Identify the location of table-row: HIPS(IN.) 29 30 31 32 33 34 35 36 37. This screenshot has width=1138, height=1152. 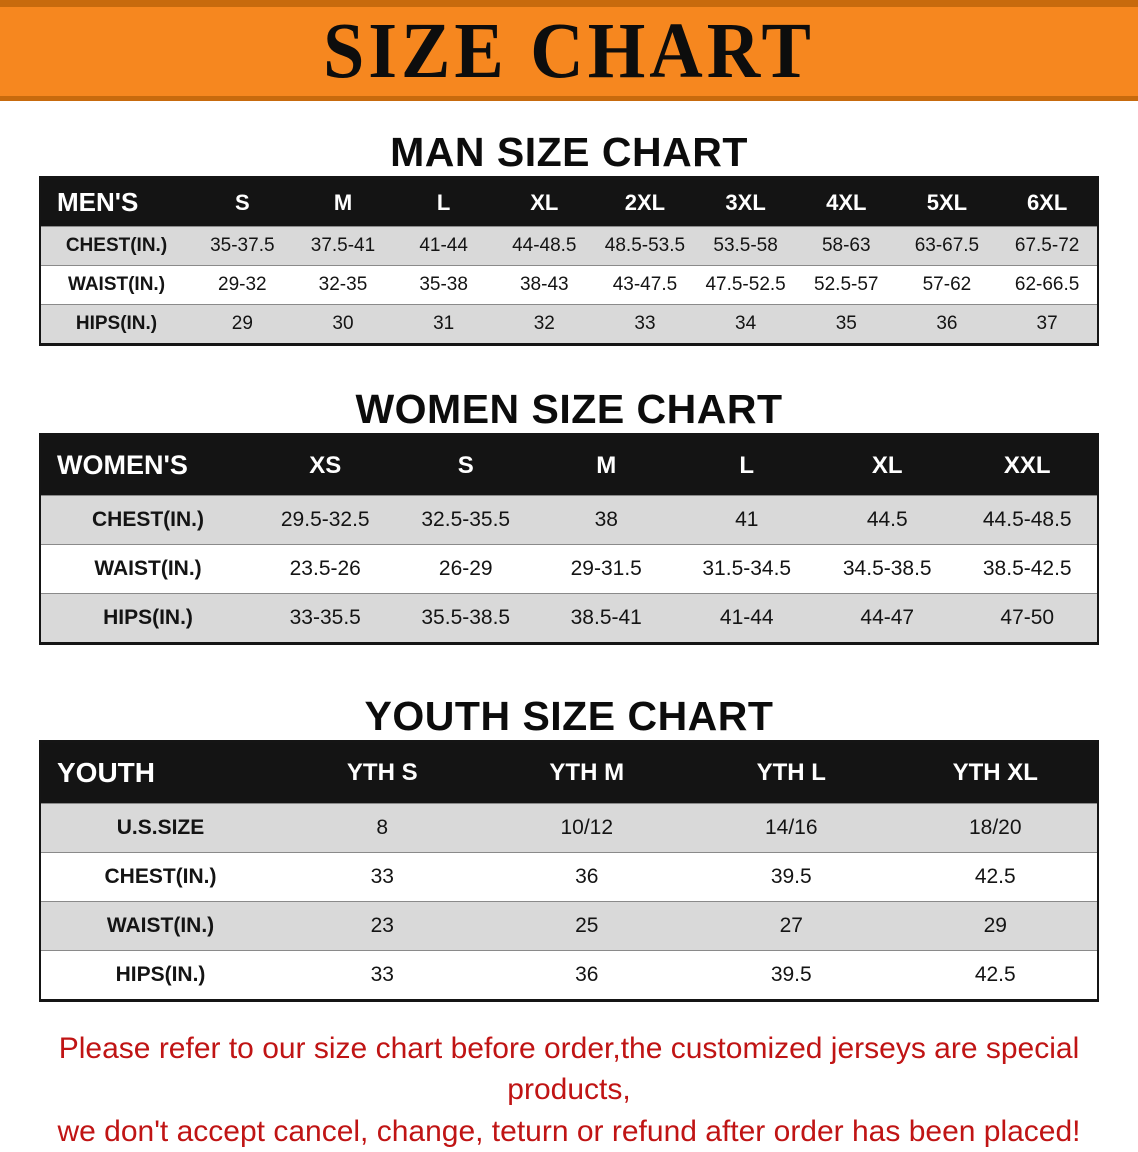
(569, 324).